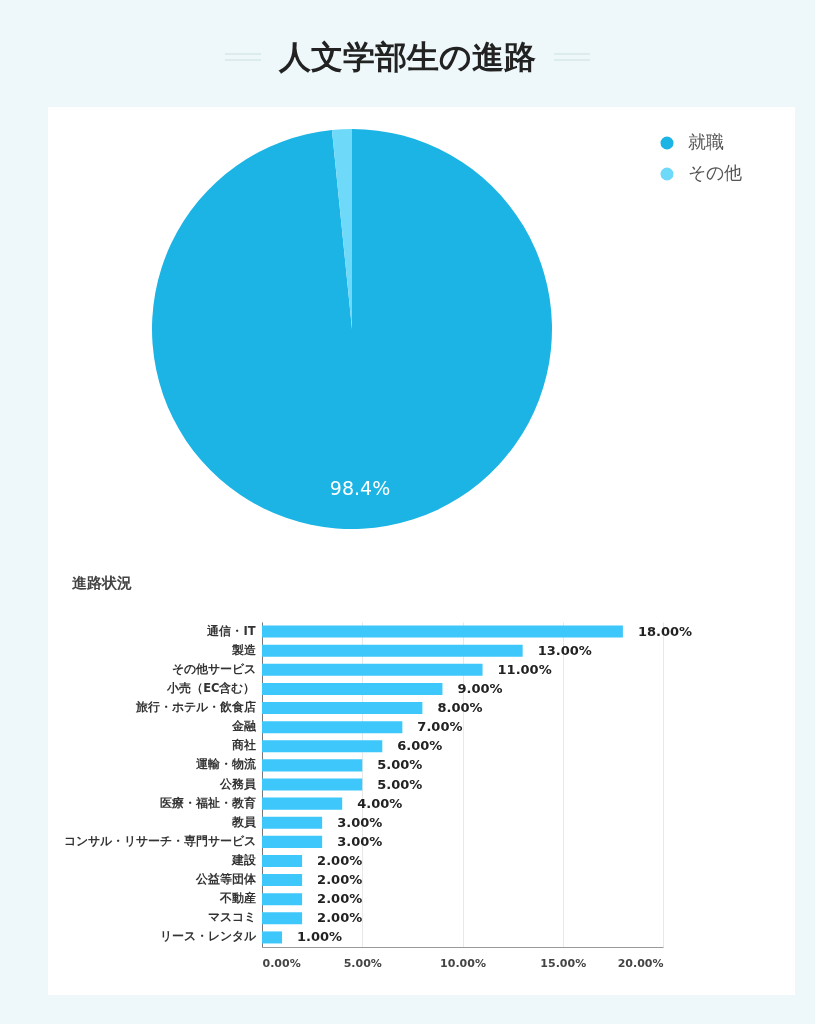 This screenshot has width=815, height=1024. What do you see at coordinates (480, 688) in the screenshot?
I see `data-label: 9.00%` at bounding box center [480, 688].